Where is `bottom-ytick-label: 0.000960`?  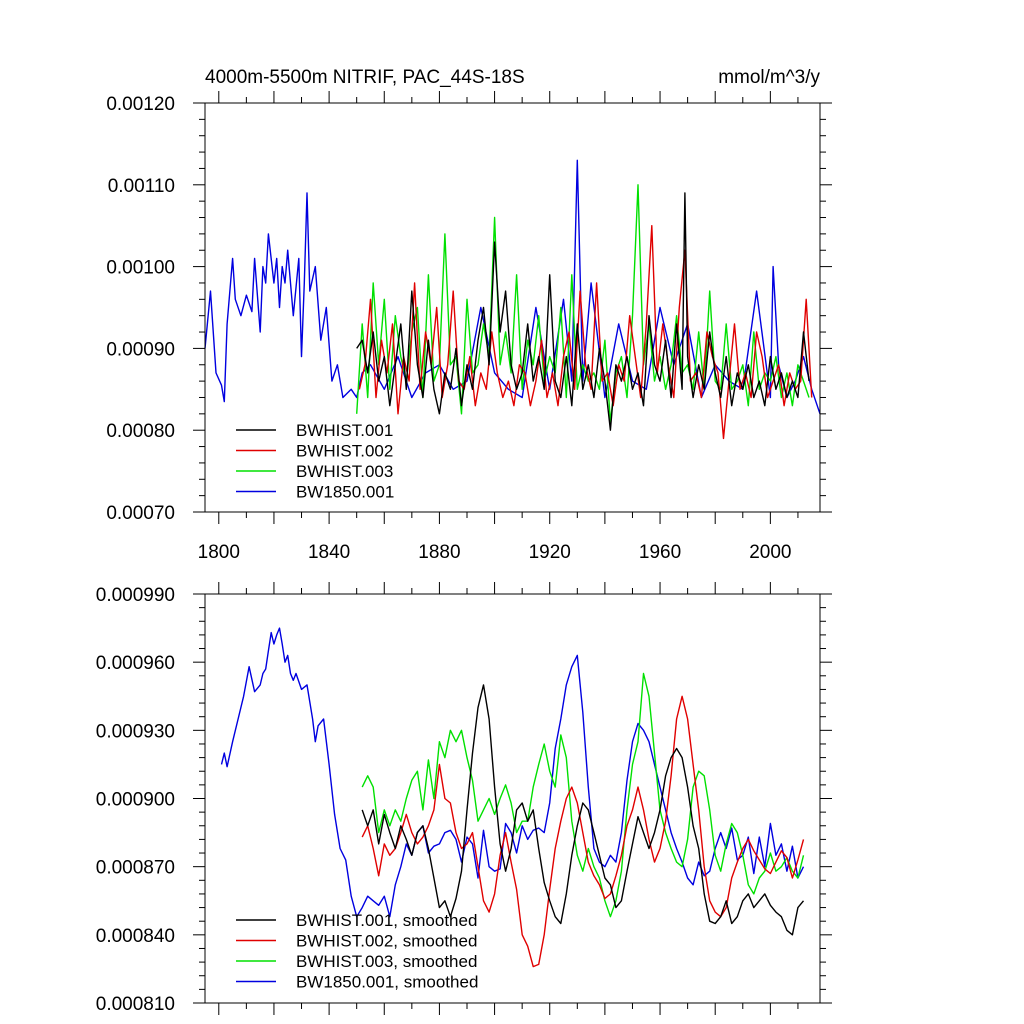 bottom-ytick-label: 0.000960 is located at coordinates (135, 663).